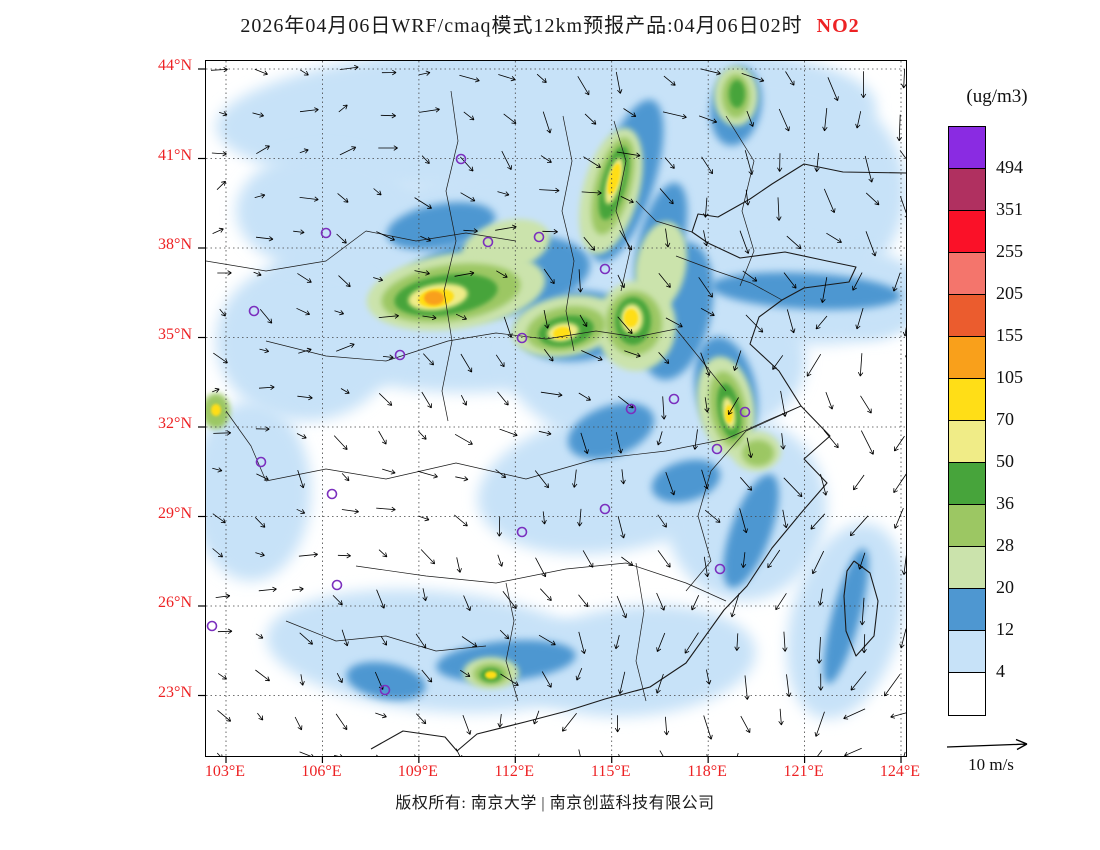  I want to click on lon-tick-label: 106°E, so click(321, 771).